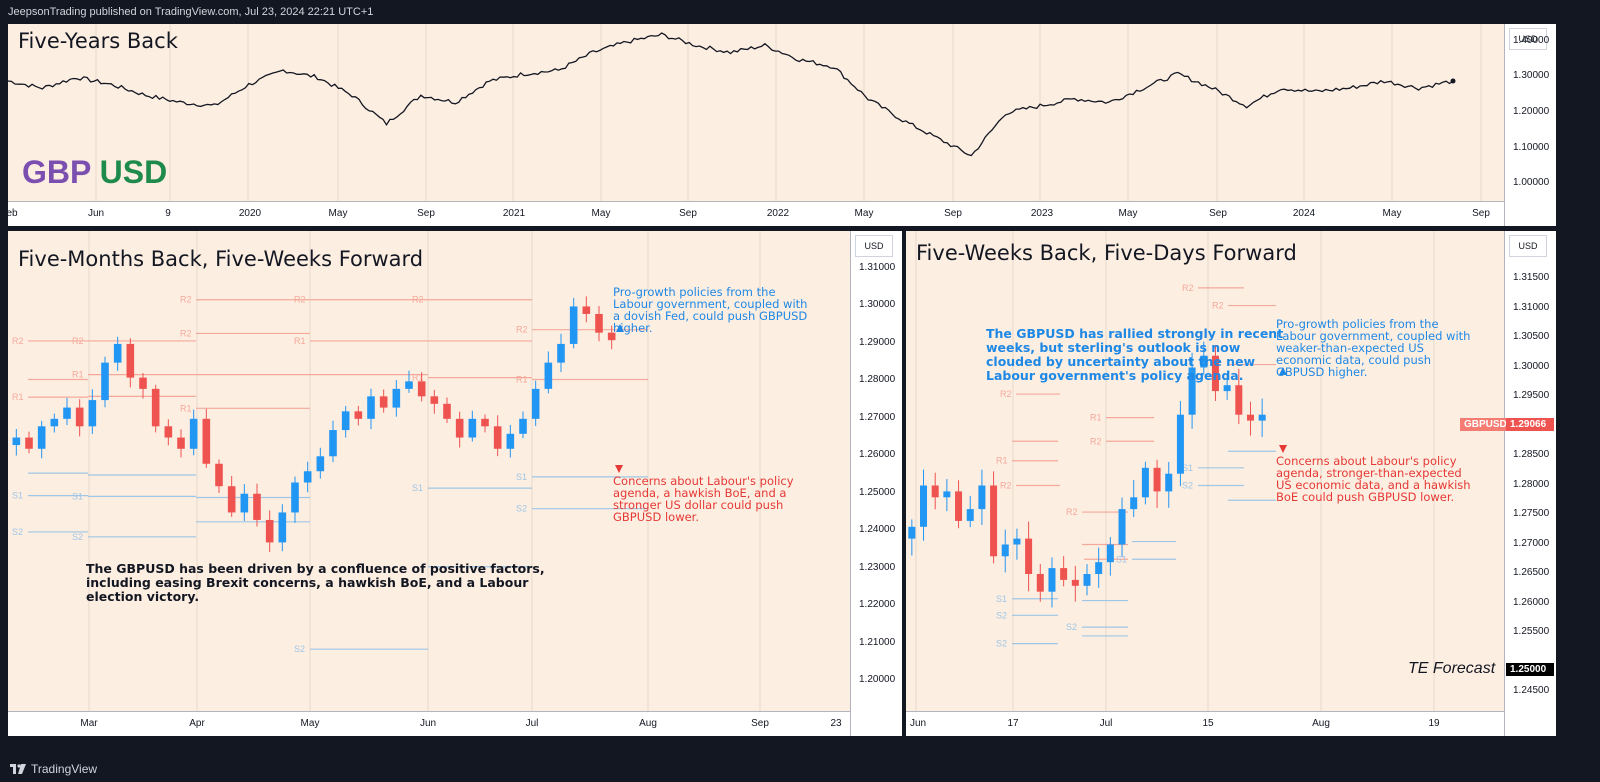  What do you see at coordinates (1106, 253) in the screenshot?
I see `right-panel-title: Five-Weeks Back, Five-Days Forward` at bounding box center [1106, 253].